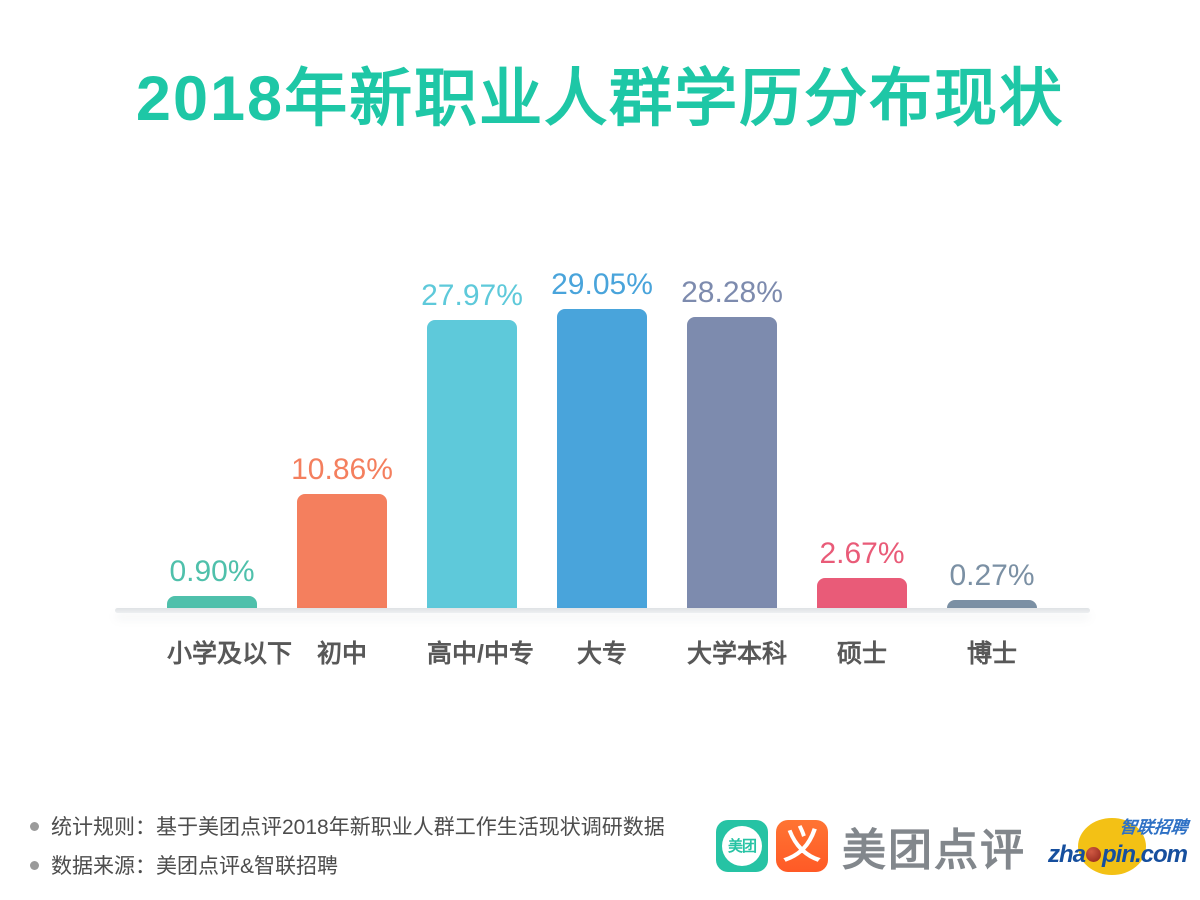 Image resolution: width=1200 pixels, height=900 pixels. I want to click on bar-value-label: 2.67%, so click(862, 553).